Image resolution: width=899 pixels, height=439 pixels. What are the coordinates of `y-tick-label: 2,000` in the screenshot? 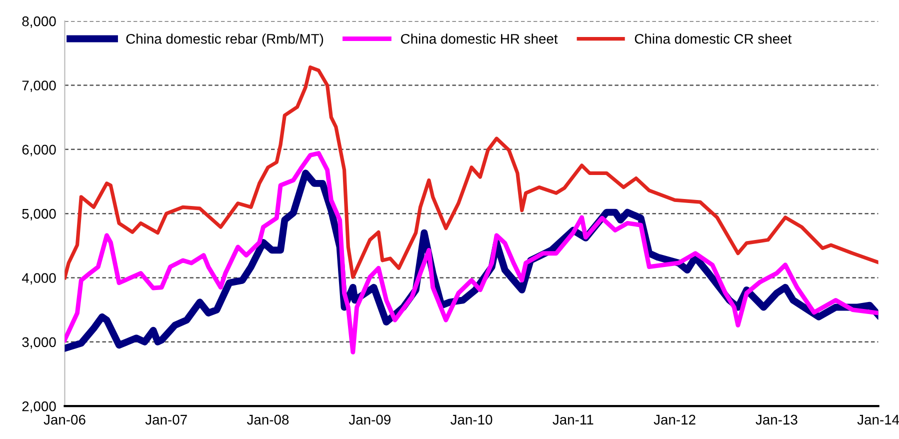 It's located at (39, 407).